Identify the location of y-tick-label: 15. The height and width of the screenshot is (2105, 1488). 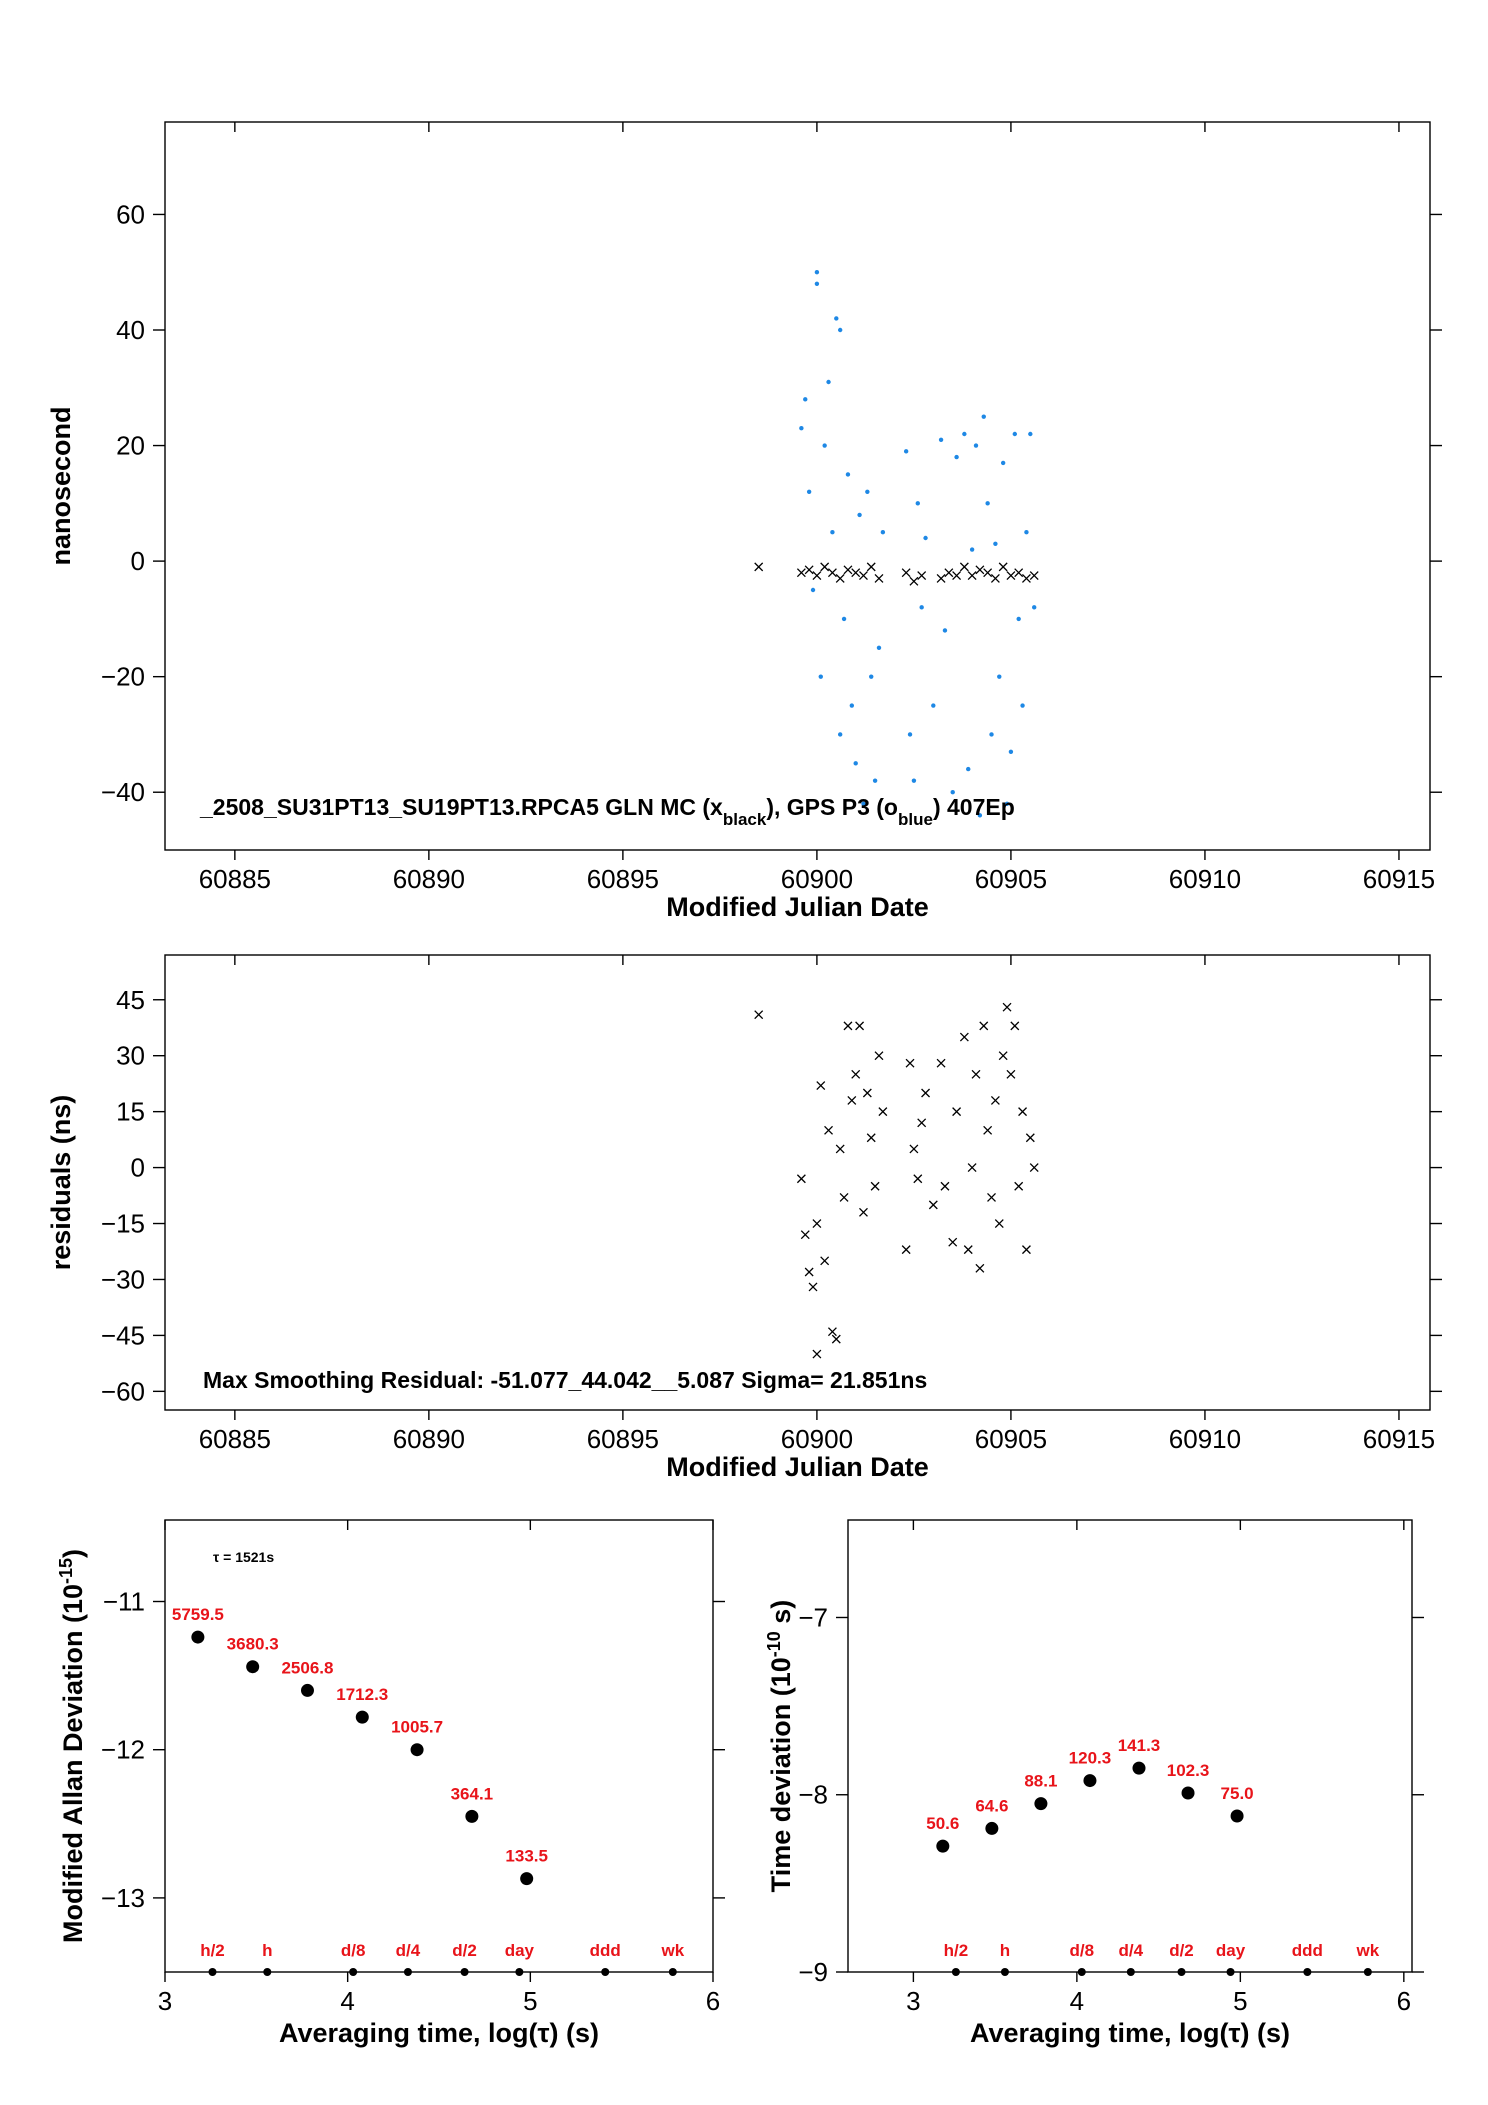
(130, 1112).